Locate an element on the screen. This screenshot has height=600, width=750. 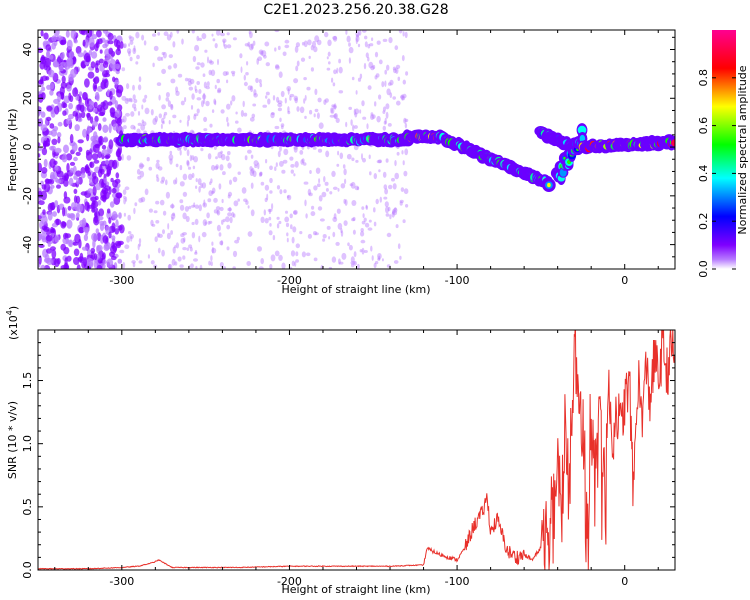
colorbar-ticks: 0.0 0.2 0.4 0.6 0.8 is located at coordinates (716, 173).